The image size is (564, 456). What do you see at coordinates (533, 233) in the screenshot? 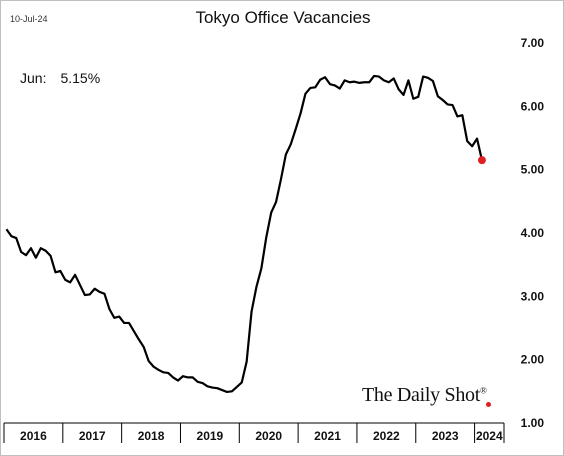
I see `y-tick-label: 4.00` at bounding box center [533, 233].